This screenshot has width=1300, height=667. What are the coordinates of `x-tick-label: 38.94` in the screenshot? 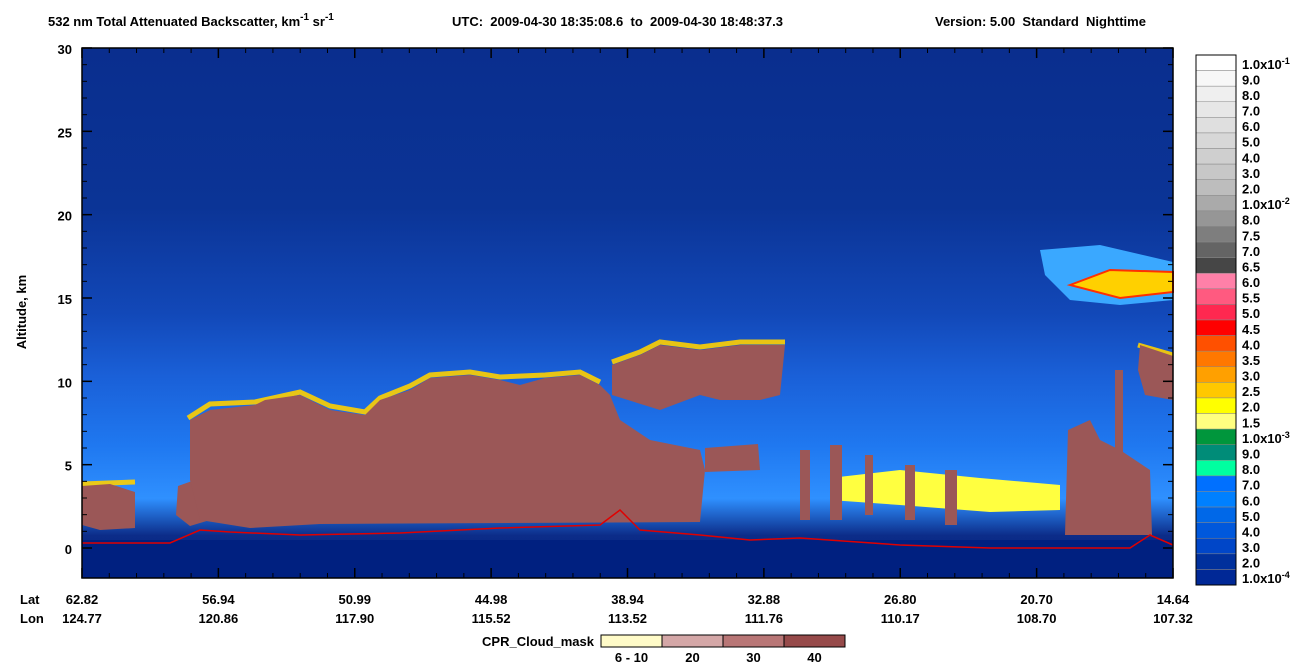 It's located at (627, 599).